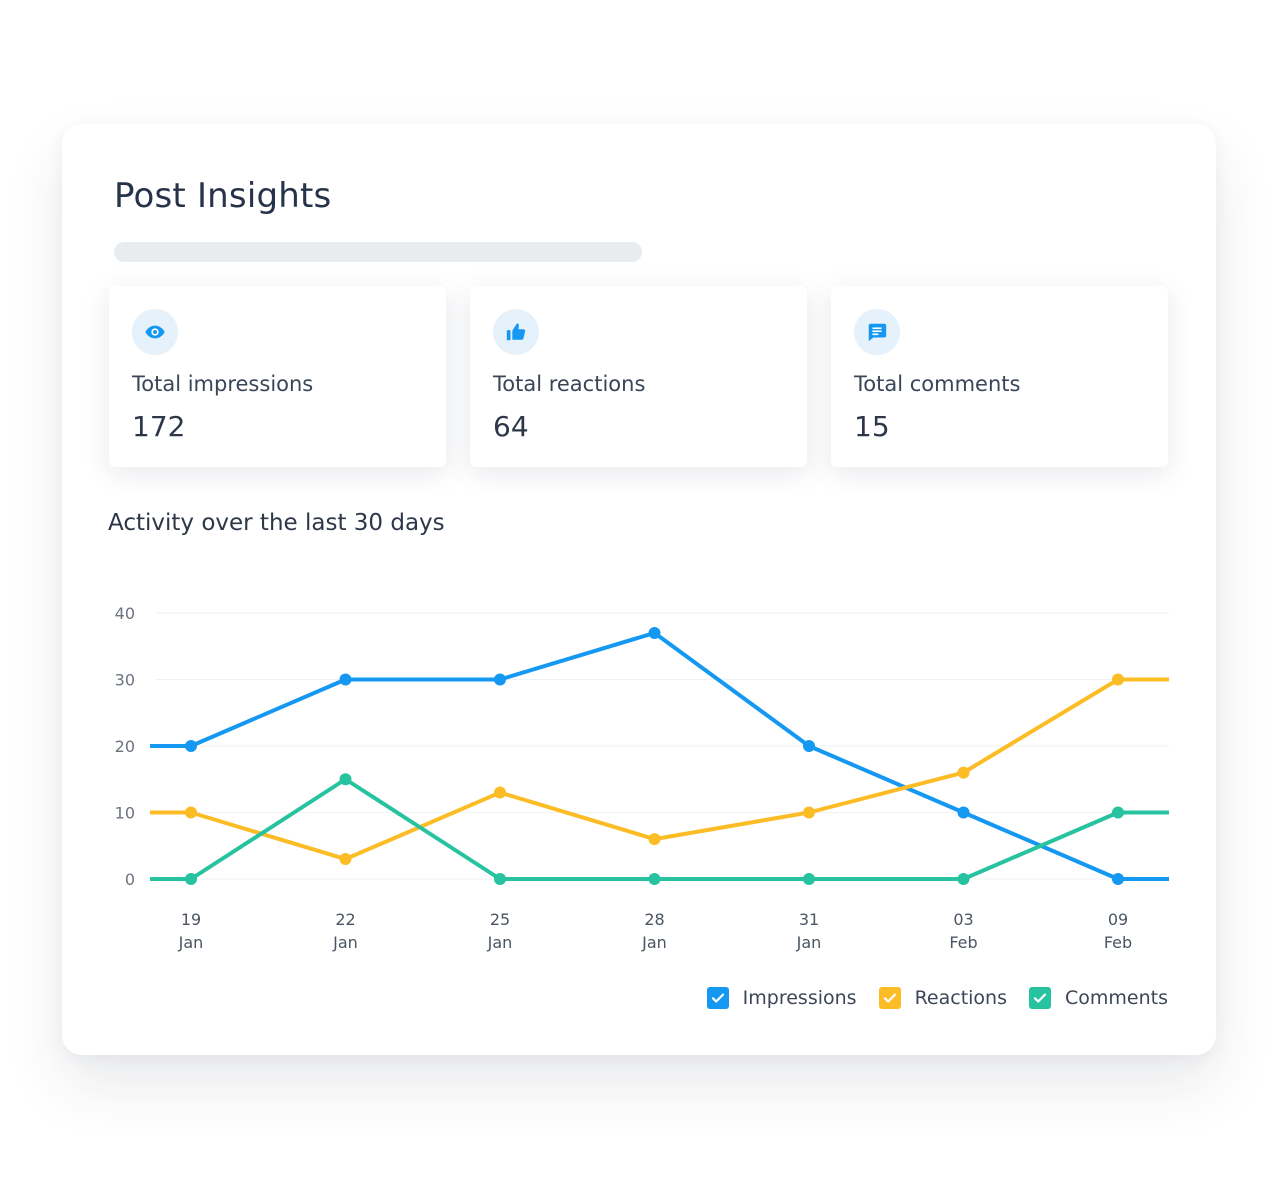 This screenshot has height=1180, width=1280. What do you see at coordinates (191, 919) in the screenshot?
I see `x-tick-day: 19` at bounding box center [191, 919].